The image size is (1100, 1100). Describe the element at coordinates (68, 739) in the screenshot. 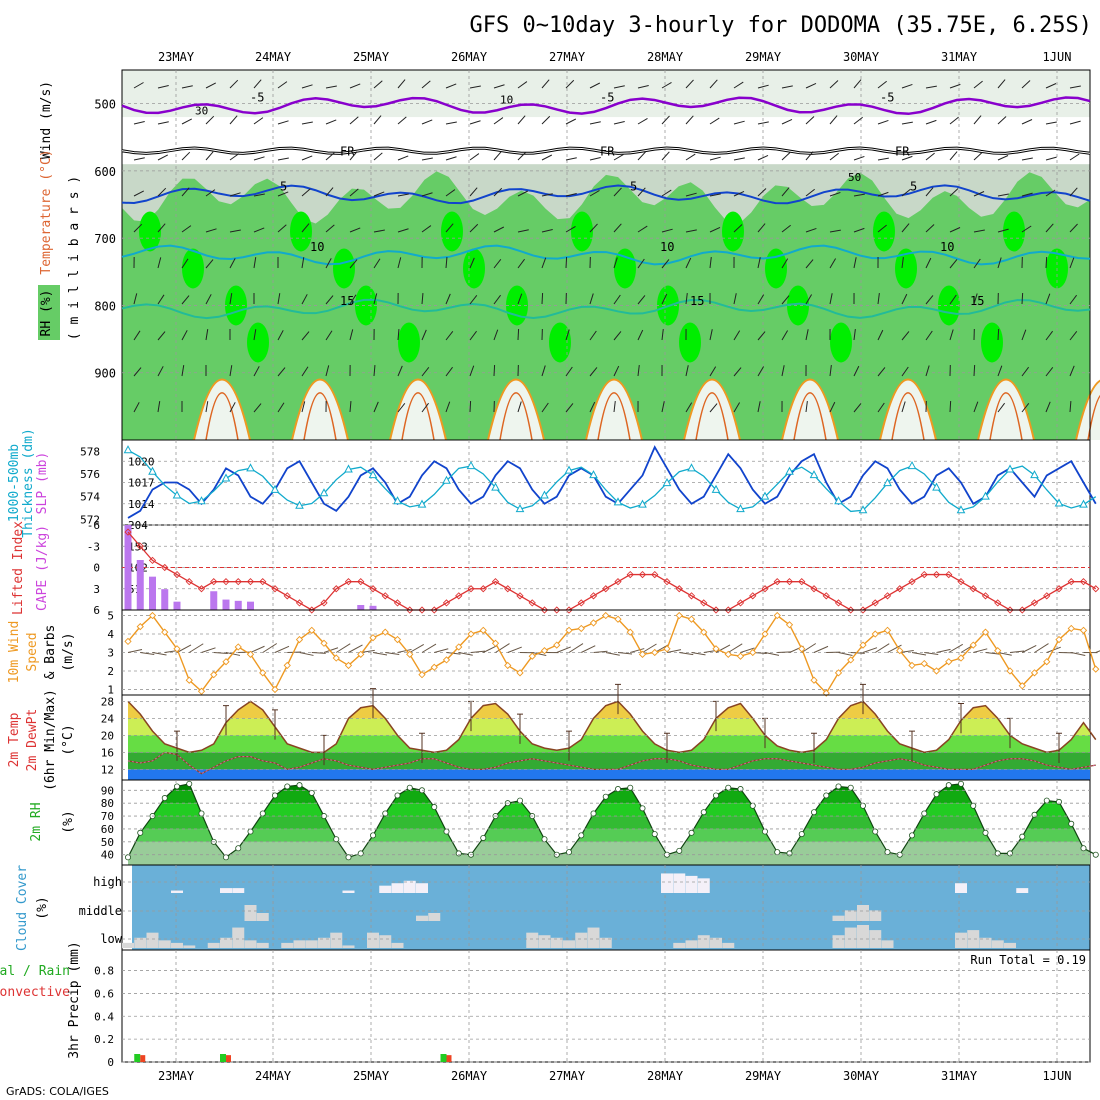

I see `temp2m-label-4: (°C)` at that location.